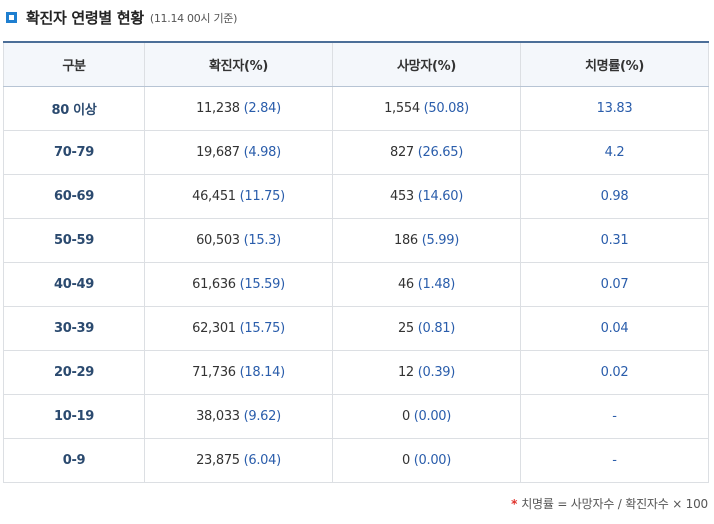 This screenshot has width=714, height=524. What do you see at coordinates (262, 372) in the screenshot?
I see `cases-percent: (18.14)` at bounding box center [262, 372].